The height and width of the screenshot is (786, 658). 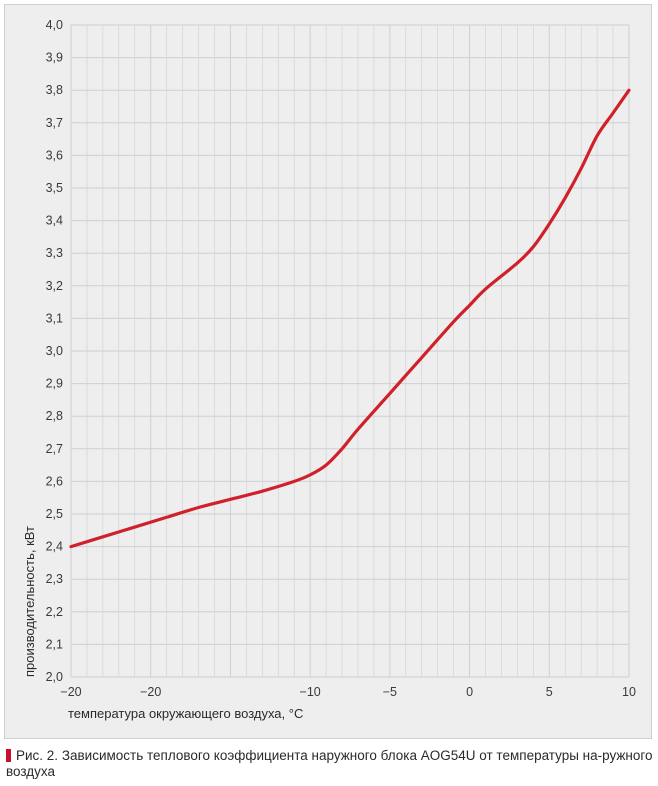 I want to click on y-tick-label: 3,0, so click(x=54, y=351).